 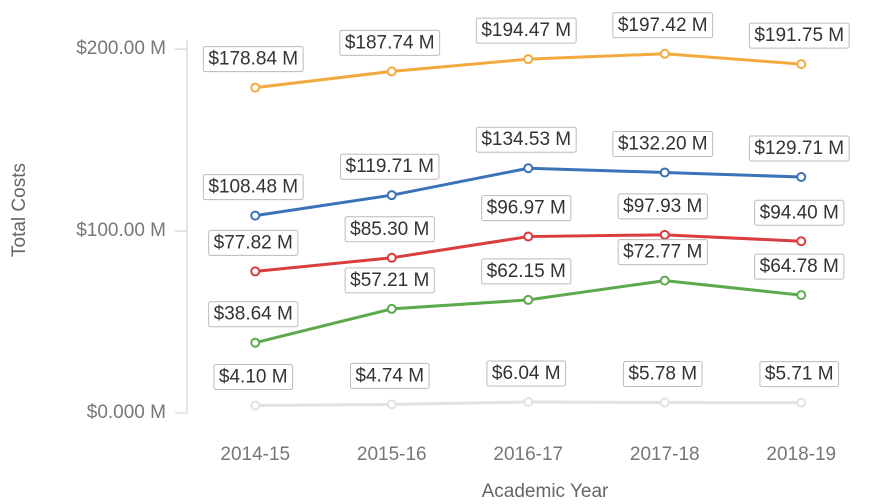 I want to click on data-label-text: $38.64 M, so click(x=253, y=314).